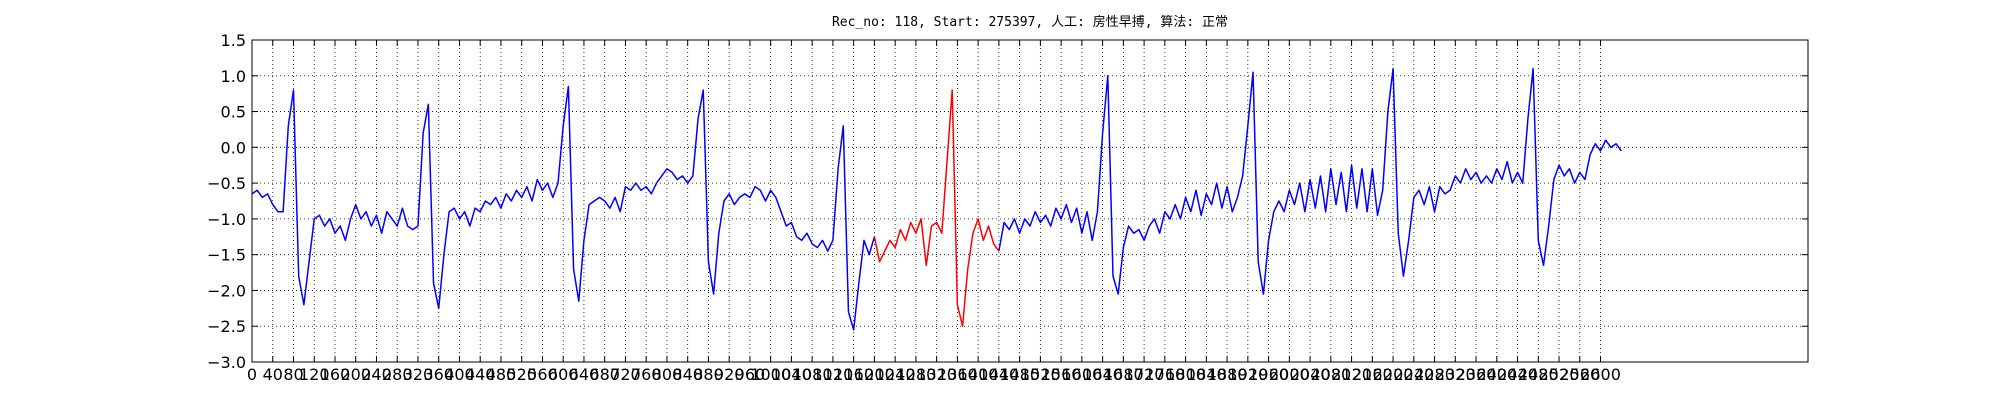 The width and height of the screenshot is (2000, 400). What do you see at coordinates (1102, 374) in the screenshot?
I see `x-tick-label: 1640` at bounding box center [1102, 374].